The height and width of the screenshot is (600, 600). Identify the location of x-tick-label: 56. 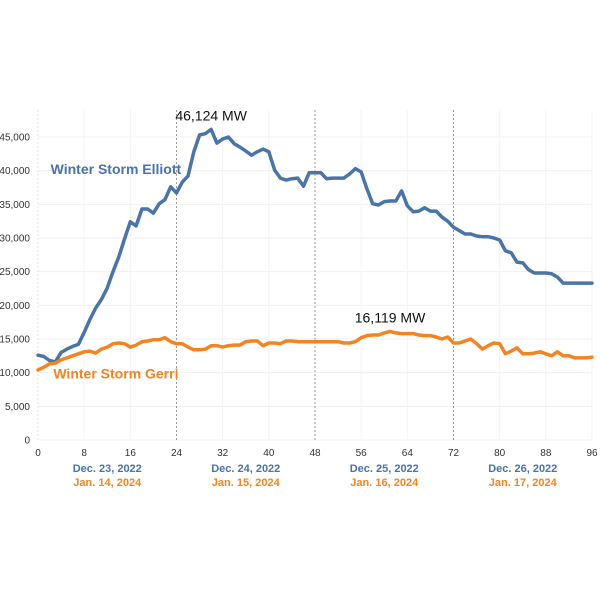
(362, 453).